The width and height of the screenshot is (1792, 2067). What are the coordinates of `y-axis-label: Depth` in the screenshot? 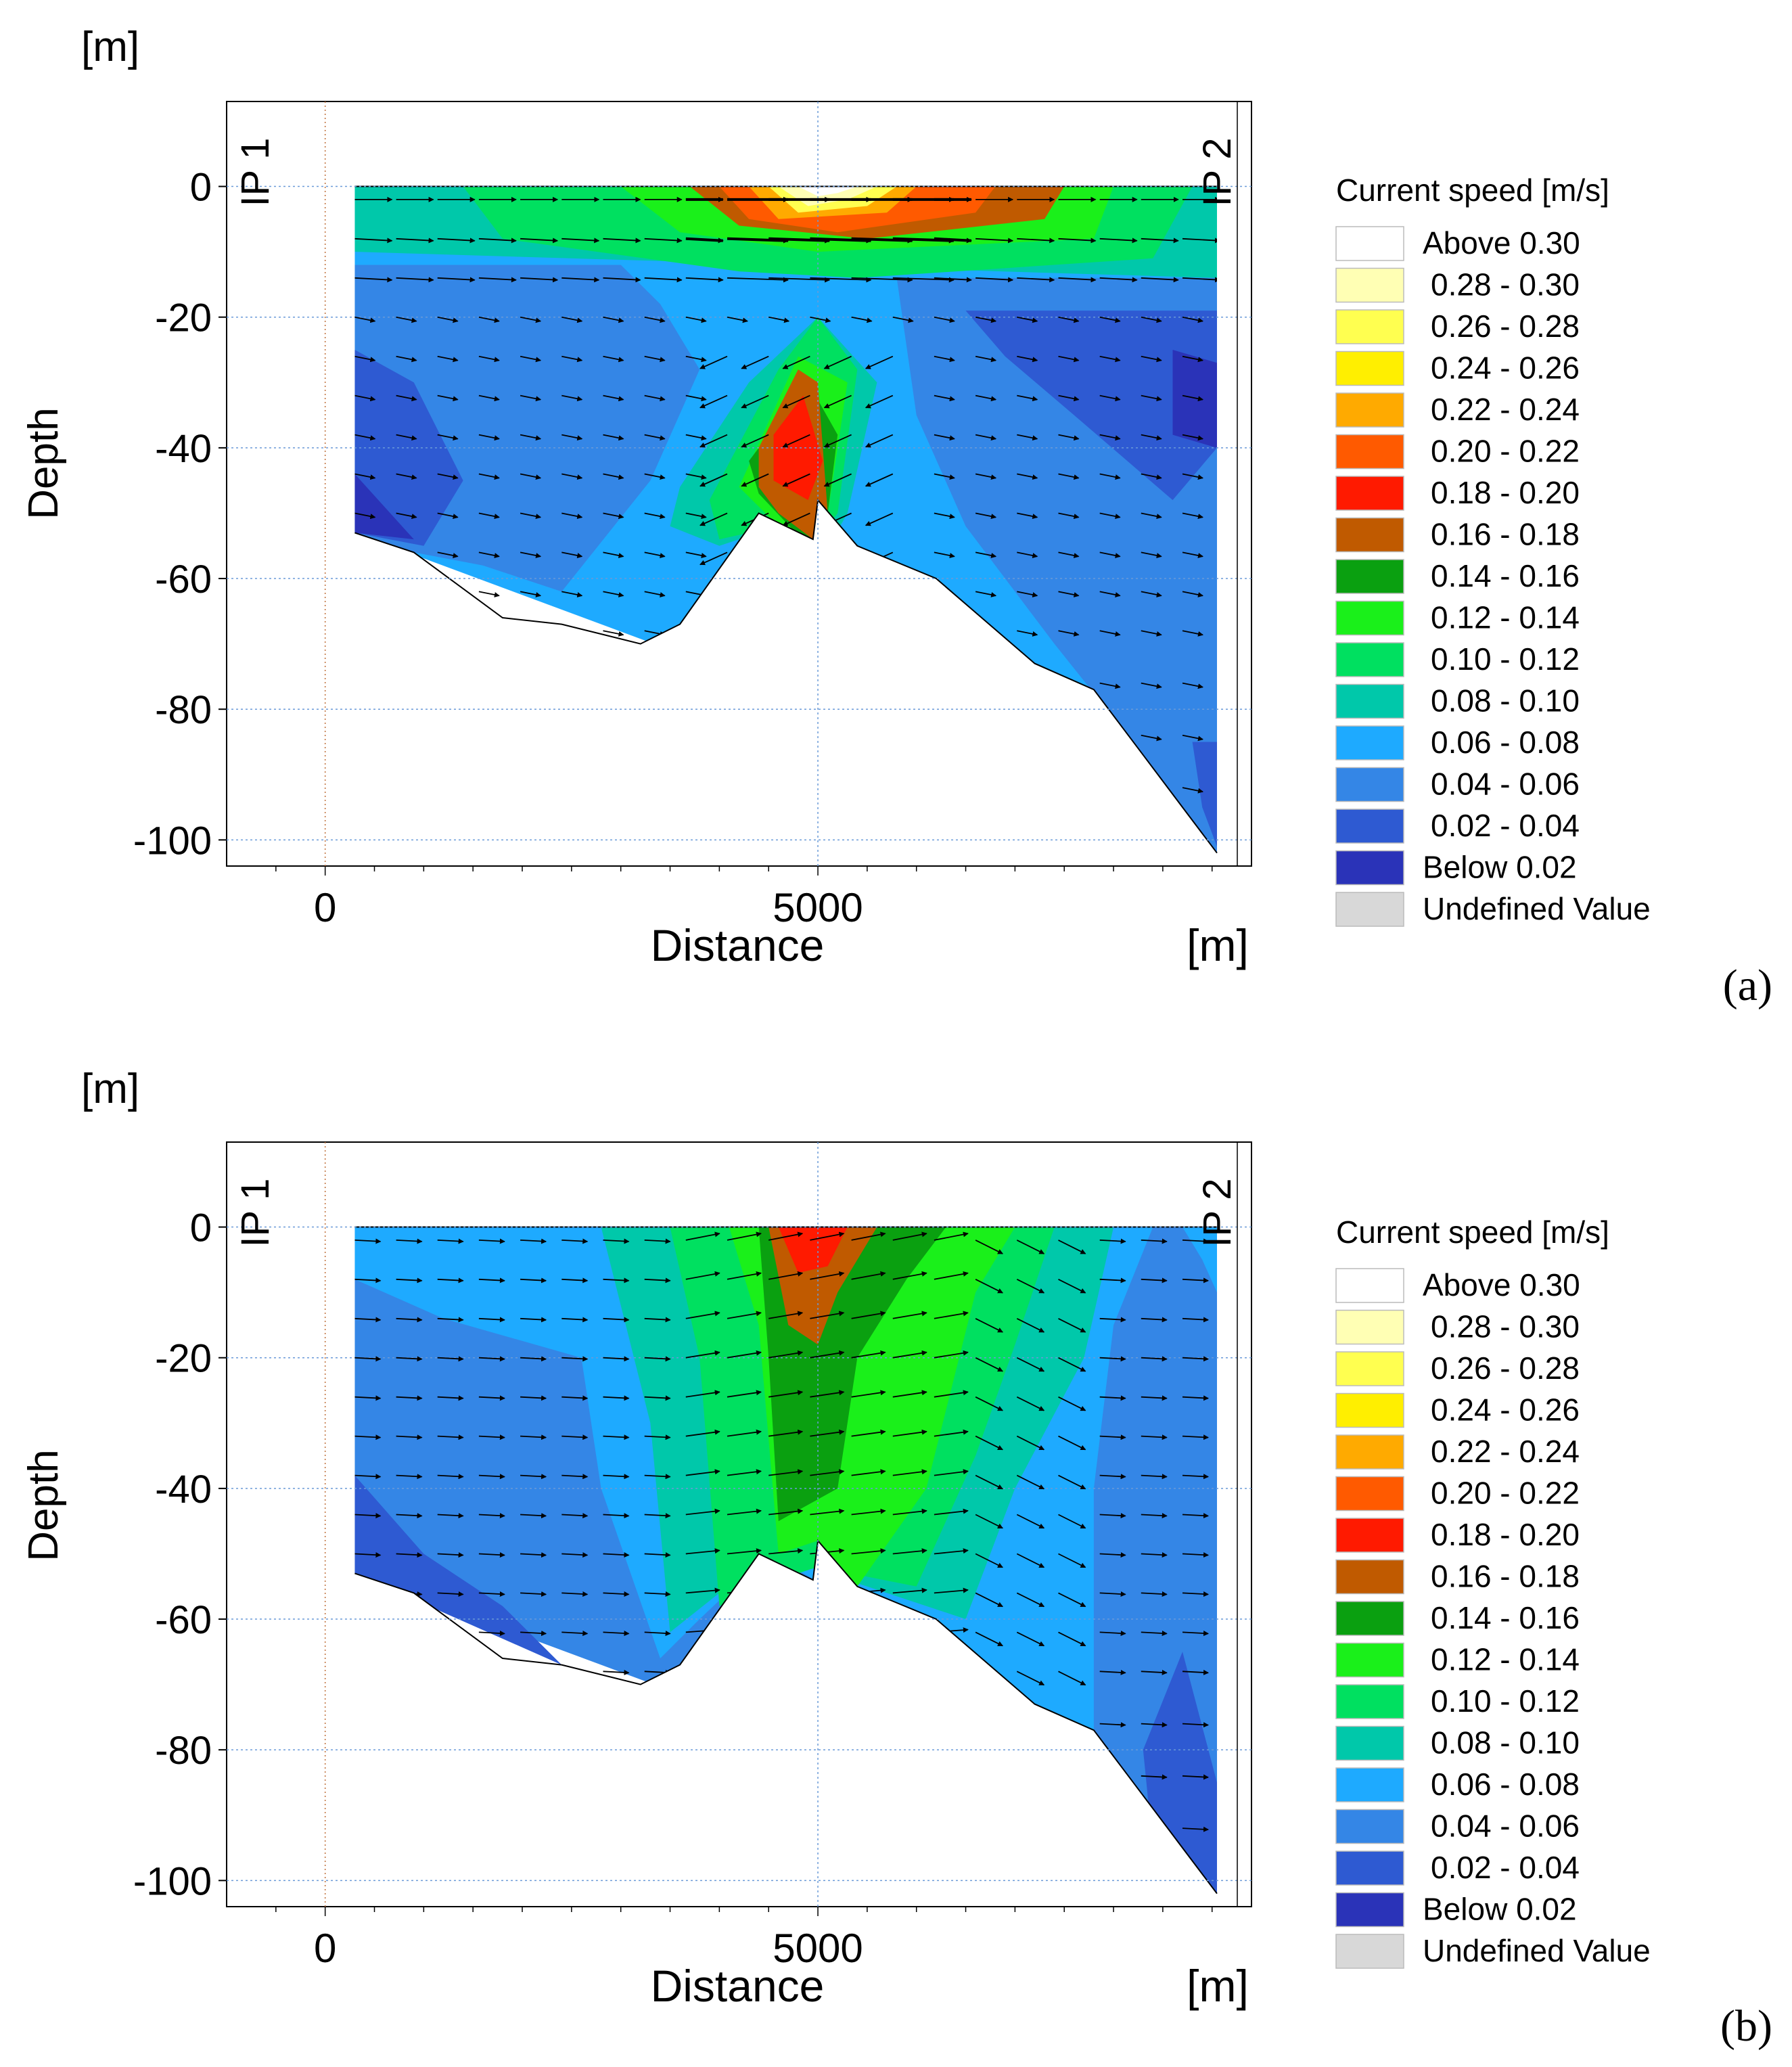 It's located at (43, 463).